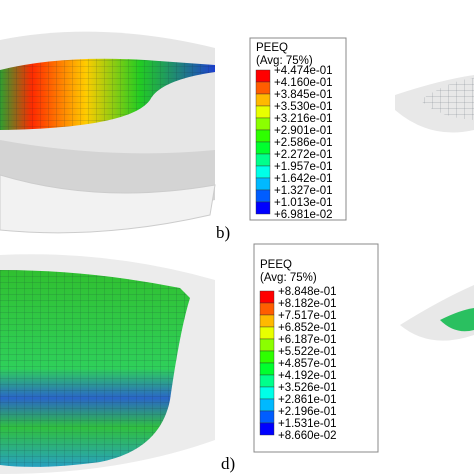 Image resolution: width=474 pixels, height=474 pixels. Describe the element at coordinates (303, 191) in the screenshot. I see `legend-value: +1.327e-01` at that location.